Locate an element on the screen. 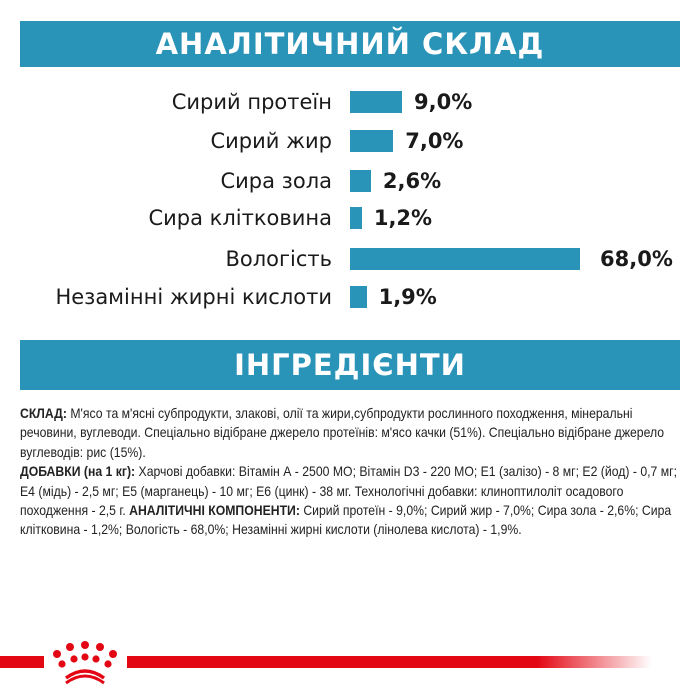 The image size is (700, 700). composition-label: СКЛАД: is located at coordinates (43, 413).